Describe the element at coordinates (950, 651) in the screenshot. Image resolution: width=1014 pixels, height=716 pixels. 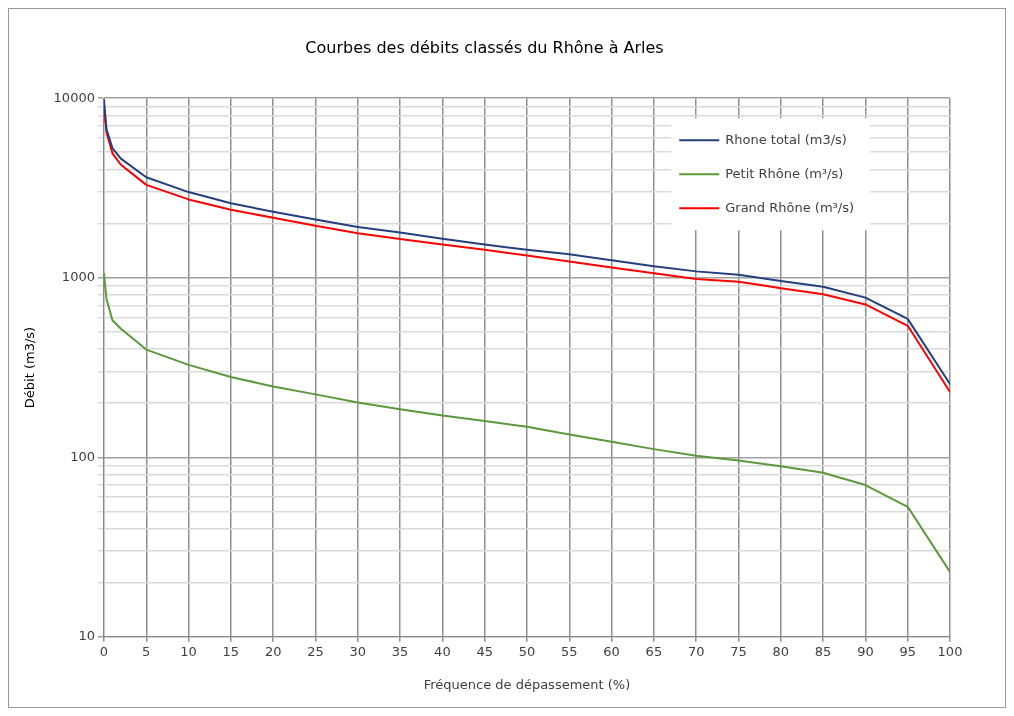
I see `x-tick-label: 100` at that location.